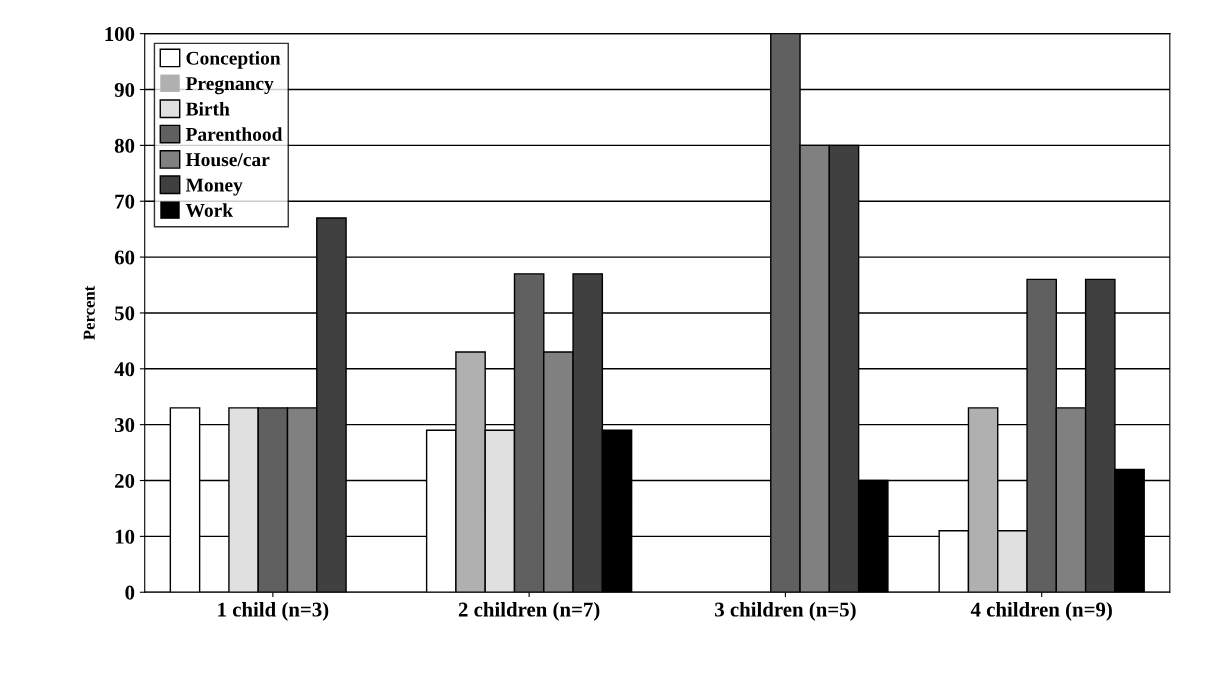  I want to click on y-tick-label: 40, so click(124, 369).